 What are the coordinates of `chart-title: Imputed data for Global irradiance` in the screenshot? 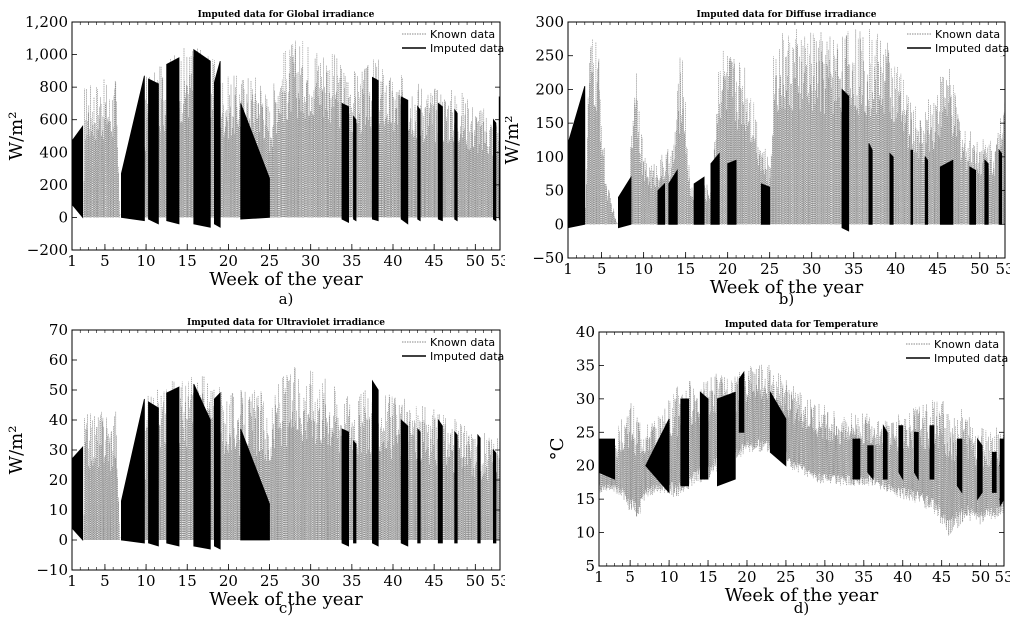 It's located at (286, 15).